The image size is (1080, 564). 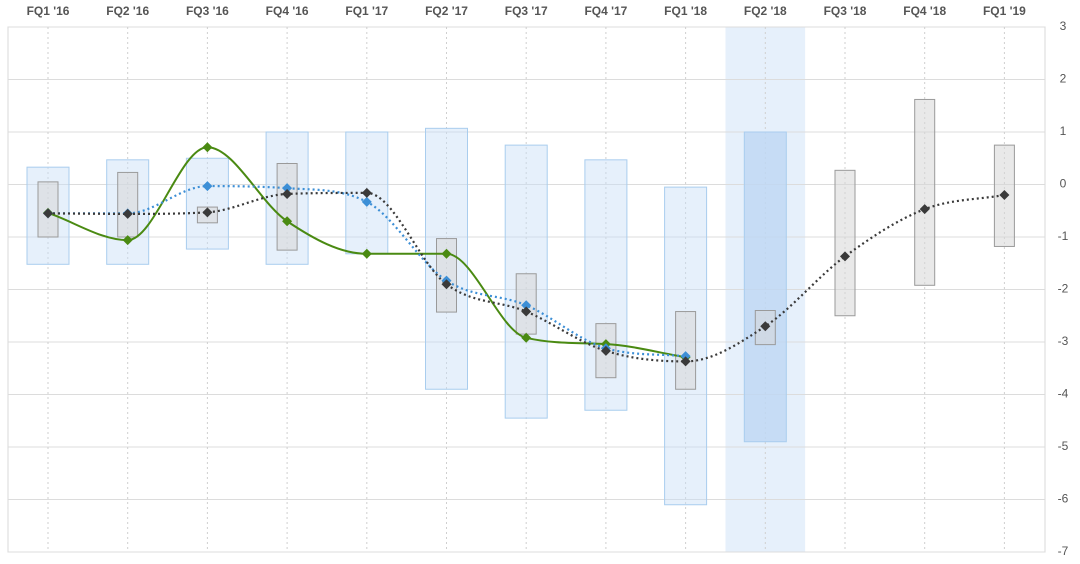 What do you see at coordinates (1063, 394) in the screenshot?
I see `y-tick-label: -4` at bounding box center [1063, 394].